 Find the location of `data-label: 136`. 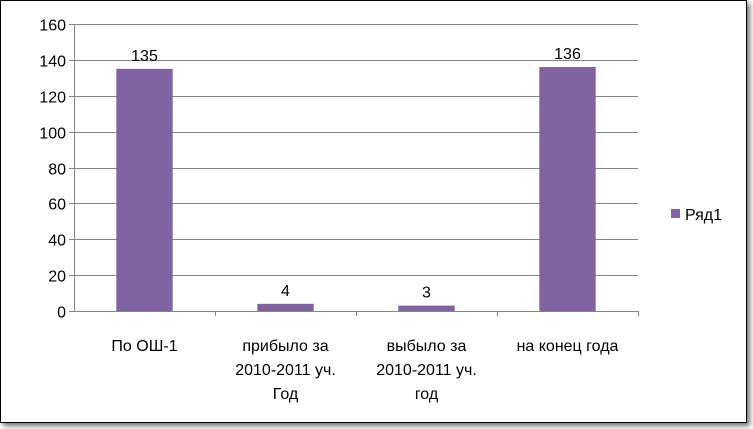

data-label: 136 is located at coordinates (567, 54).